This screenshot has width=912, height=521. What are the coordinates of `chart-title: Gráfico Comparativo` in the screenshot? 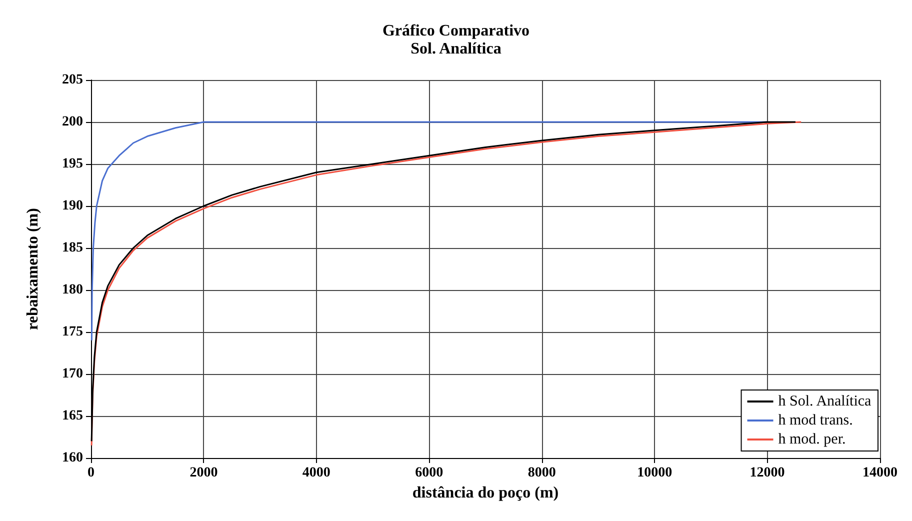 It's located at (456, 31).